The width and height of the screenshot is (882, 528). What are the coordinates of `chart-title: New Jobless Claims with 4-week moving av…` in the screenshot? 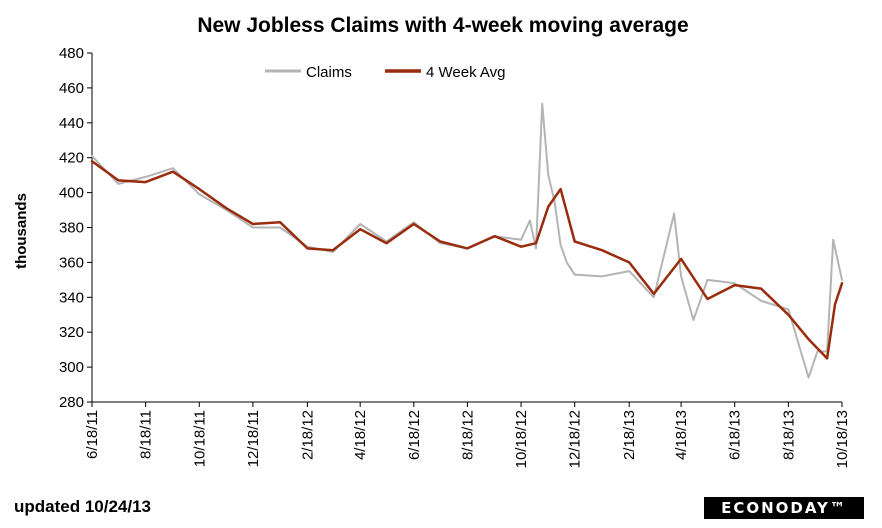 It's located at (442, 25).